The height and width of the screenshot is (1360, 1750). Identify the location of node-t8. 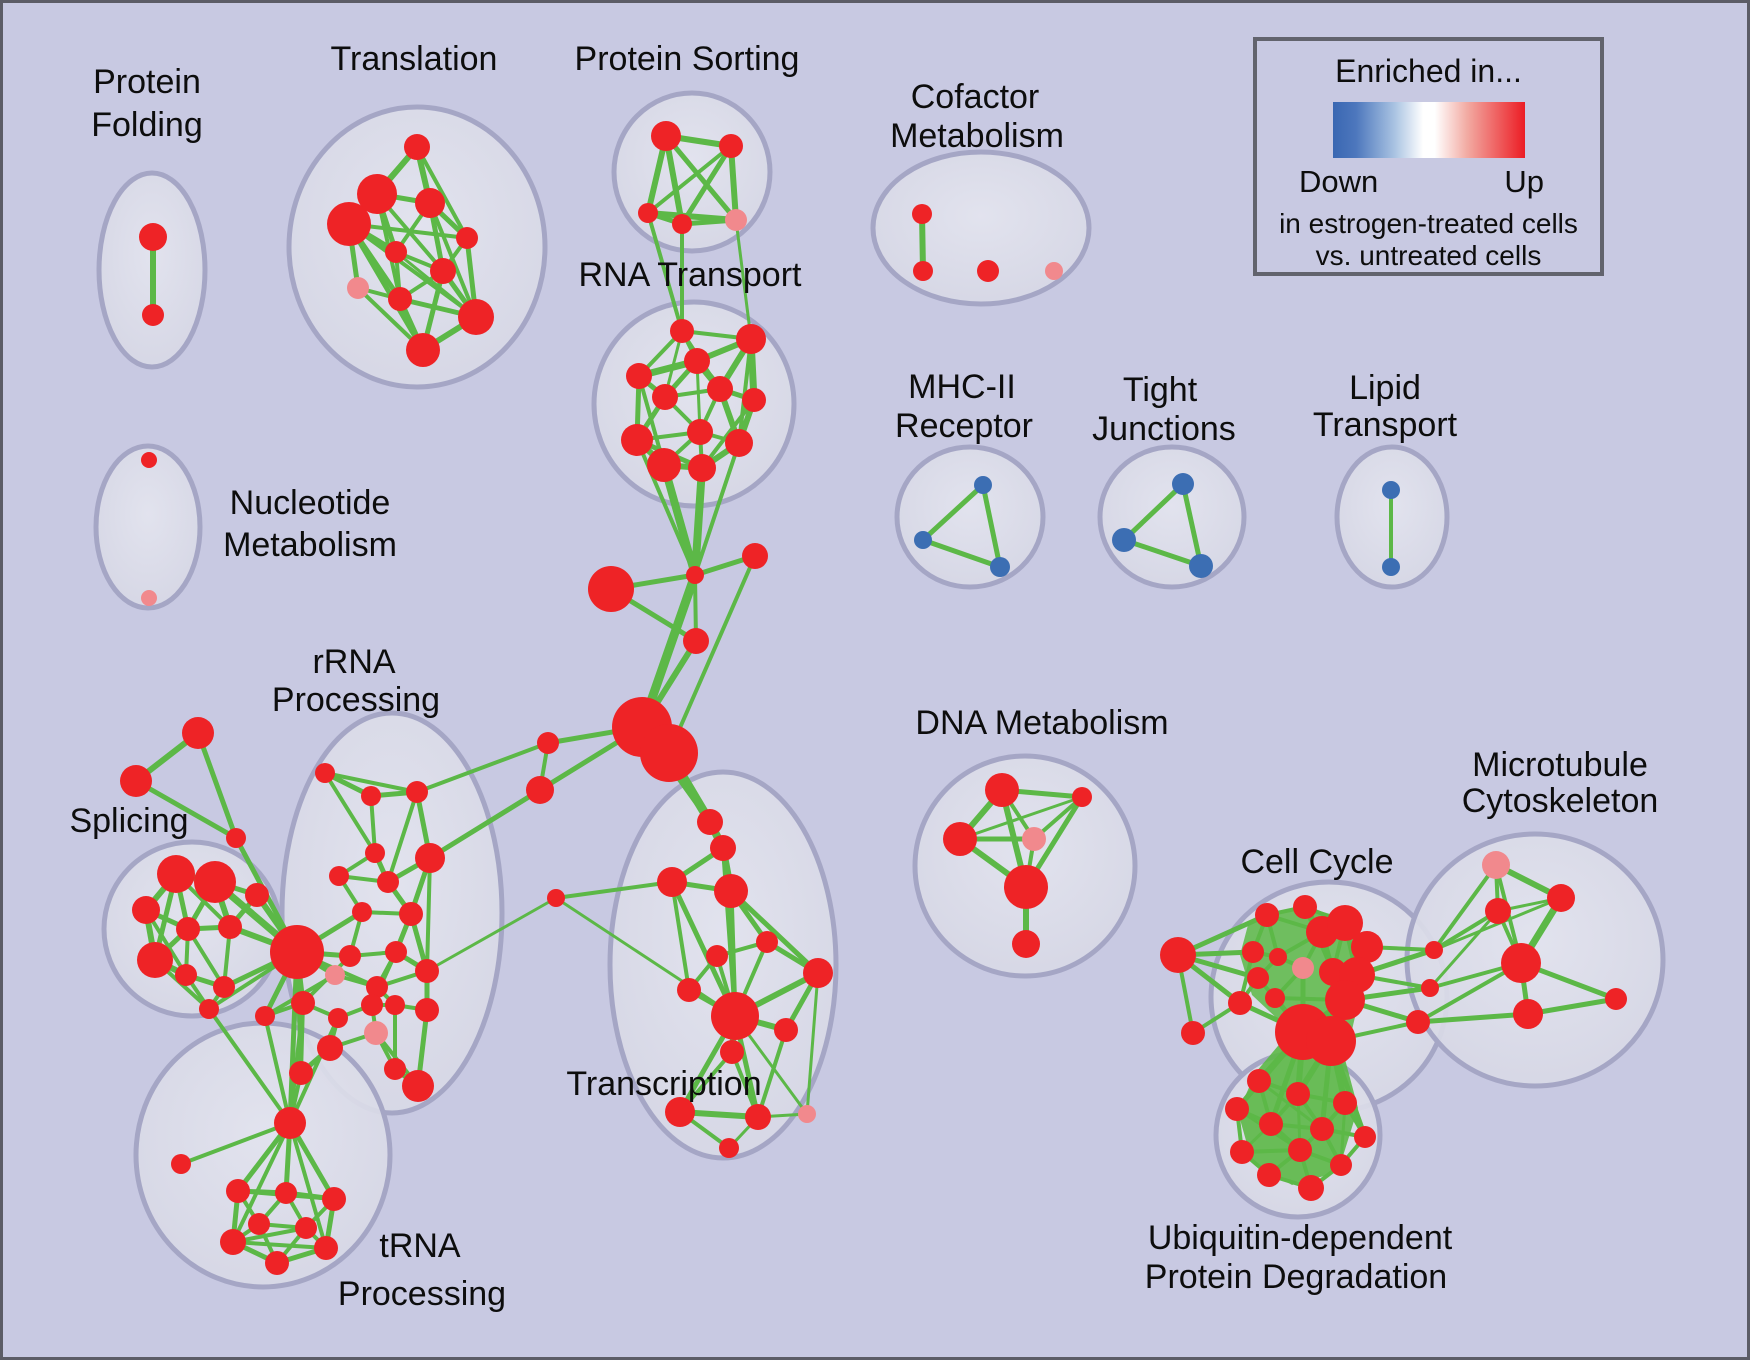
(818, 973).